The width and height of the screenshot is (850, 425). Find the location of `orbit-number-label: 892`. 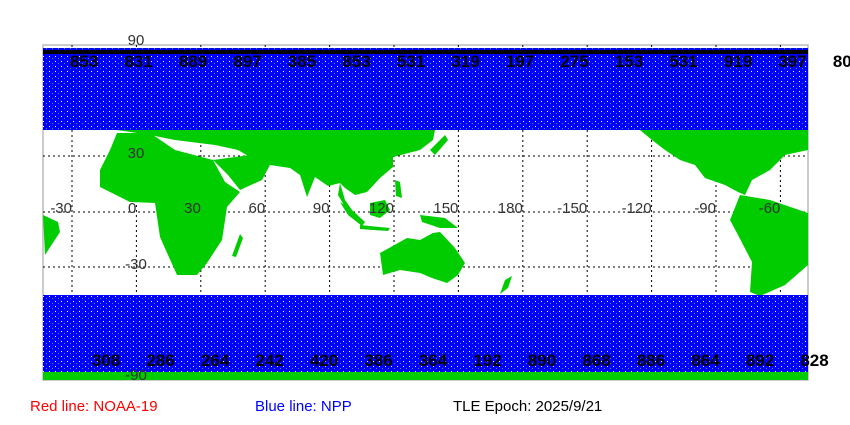

orbit-number-label: 892 is located at coordinates (760, 360).